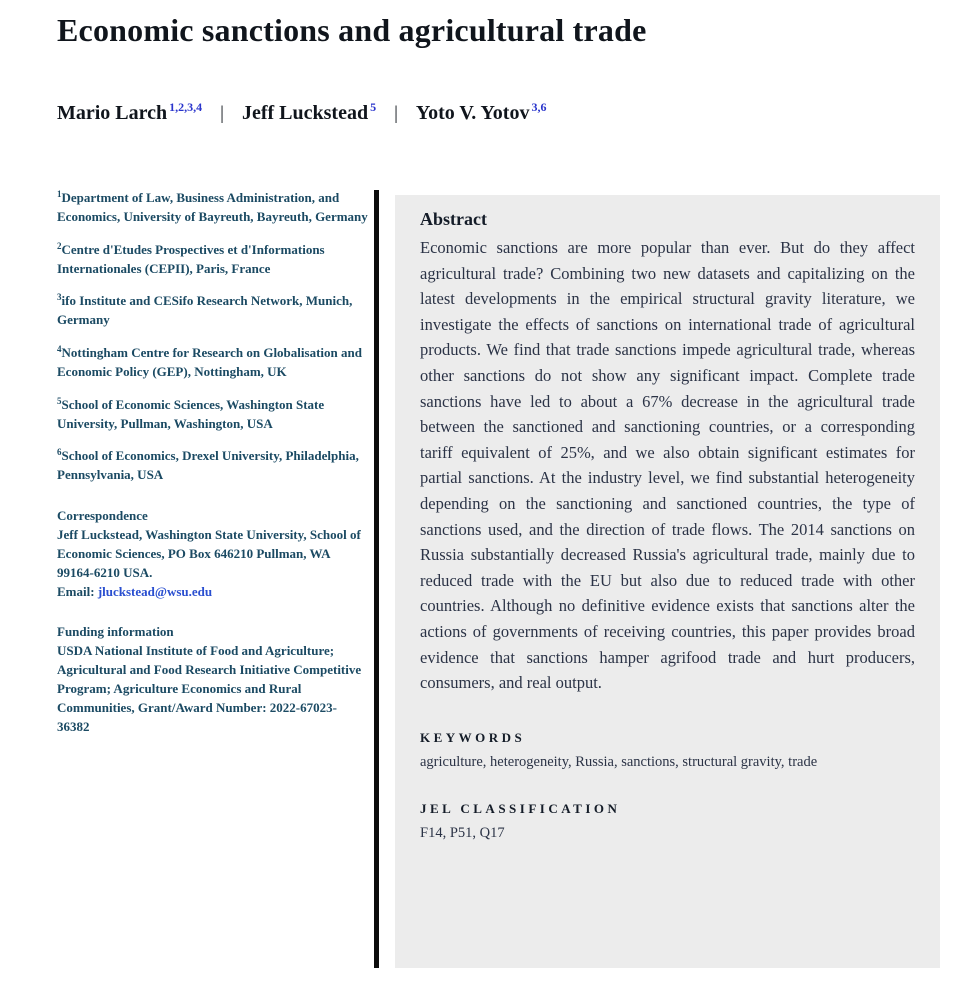 The image size is (978, 1000). Describe the element at coordinates (376, 579) in the screenshot. I see `column-divider` at that location.